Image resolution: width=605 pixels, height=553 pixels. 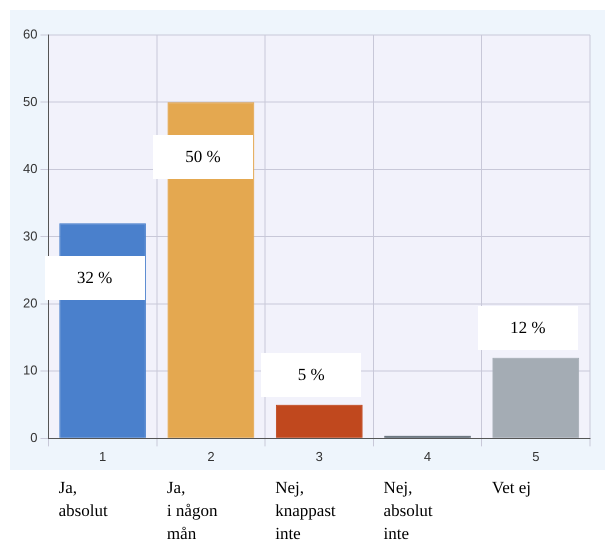 I want to click on text: Nej, knappast inte, so click(x=305, y=510).